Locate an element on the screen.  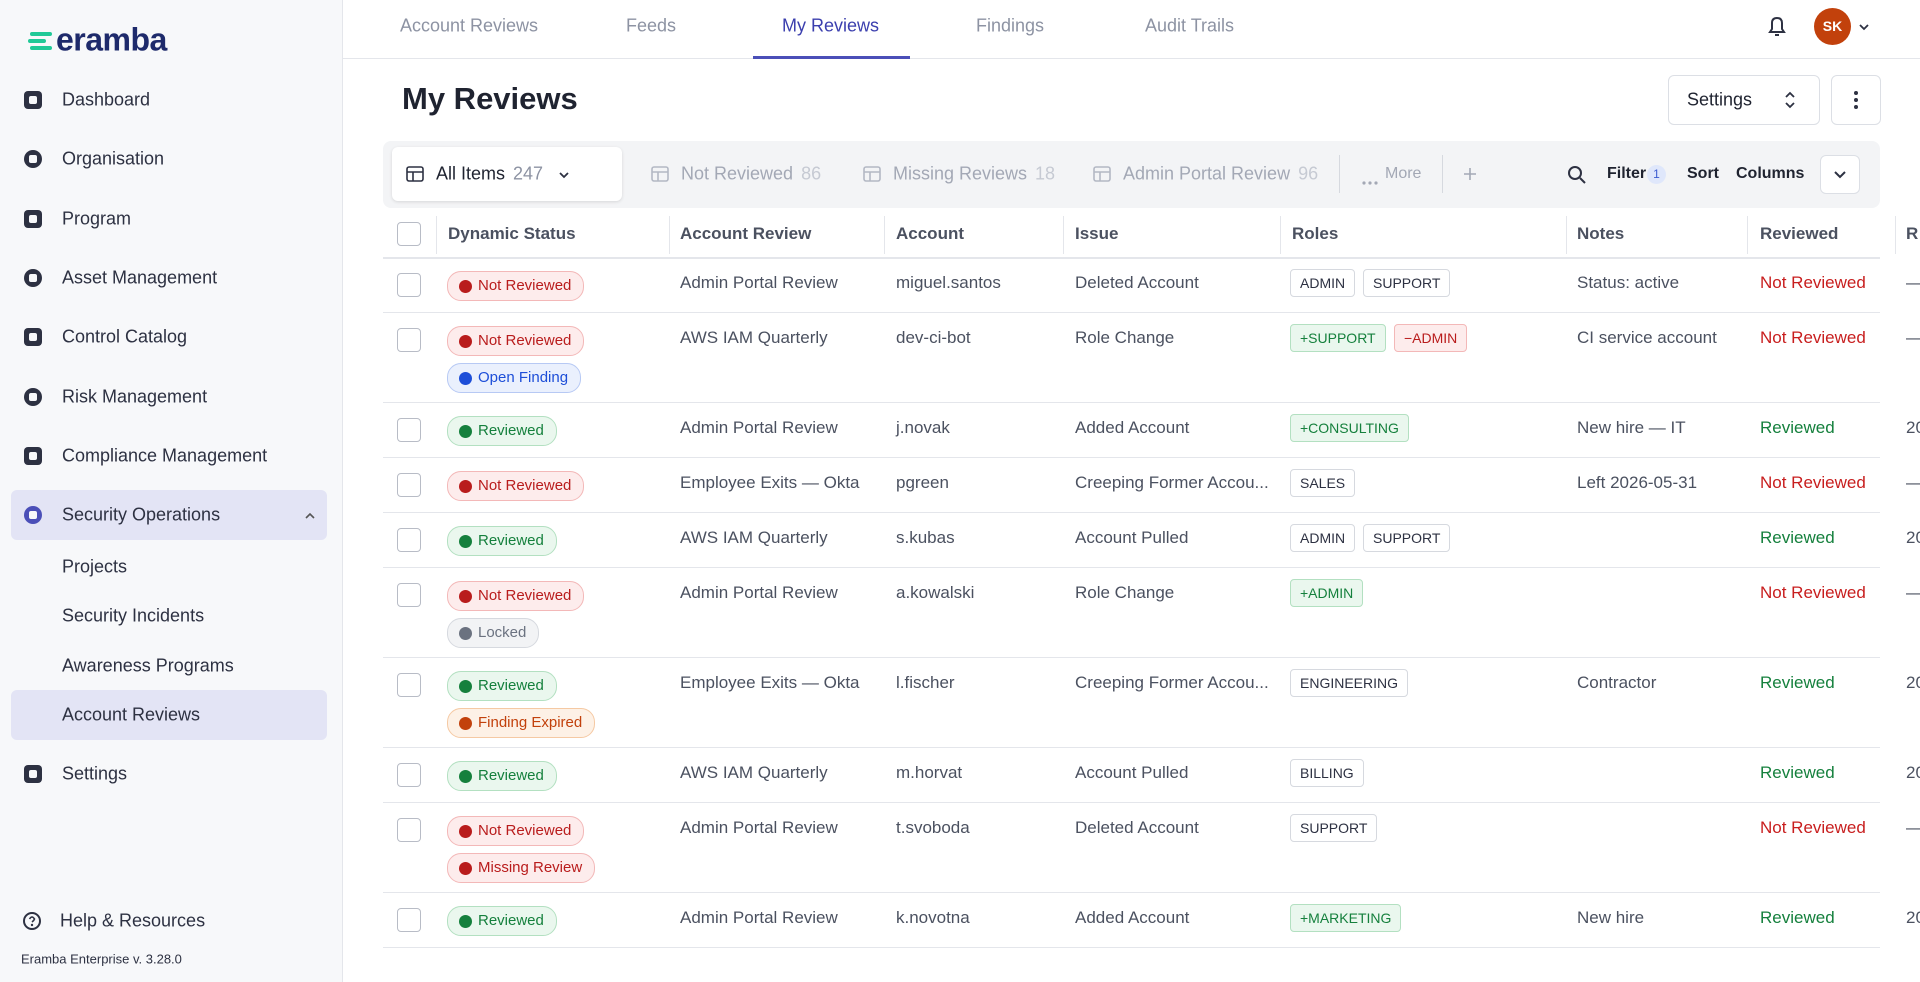
column-header: R is located at coordinates (1912, 233).